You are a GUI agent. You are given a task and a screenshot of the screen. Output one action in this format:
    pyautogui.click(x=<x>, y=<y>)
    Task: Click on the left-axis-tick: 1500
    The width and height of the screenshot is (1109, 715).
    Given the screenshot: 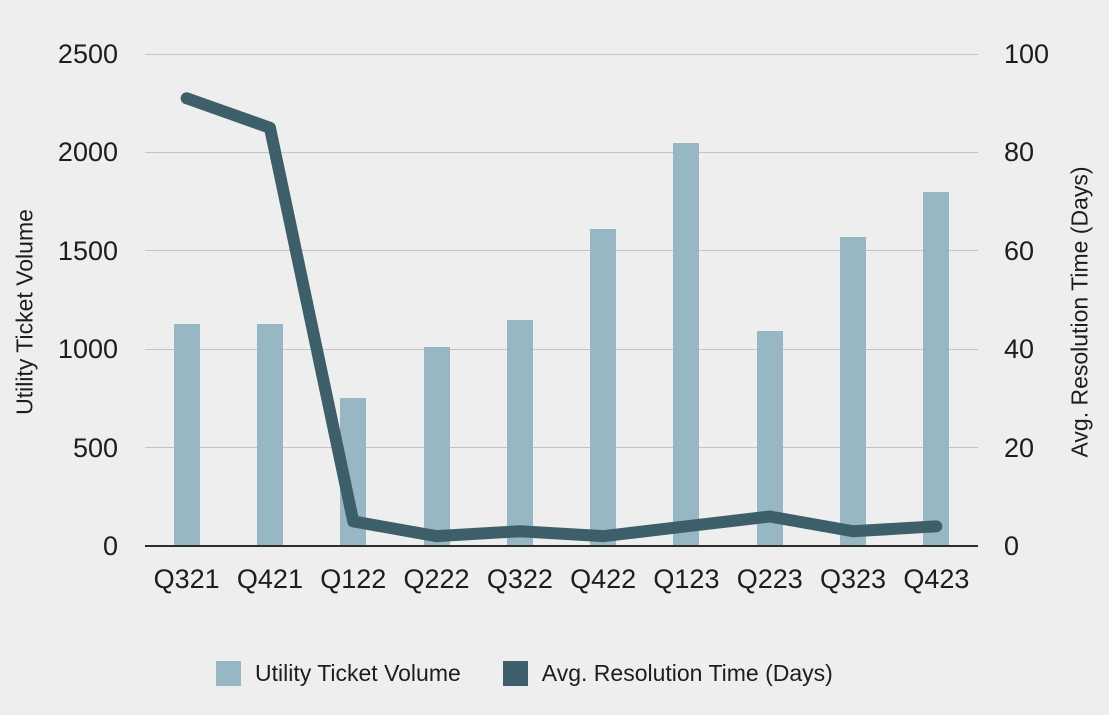 What is the action you would take?
    pyautogui.click(x=87, y=250)
    